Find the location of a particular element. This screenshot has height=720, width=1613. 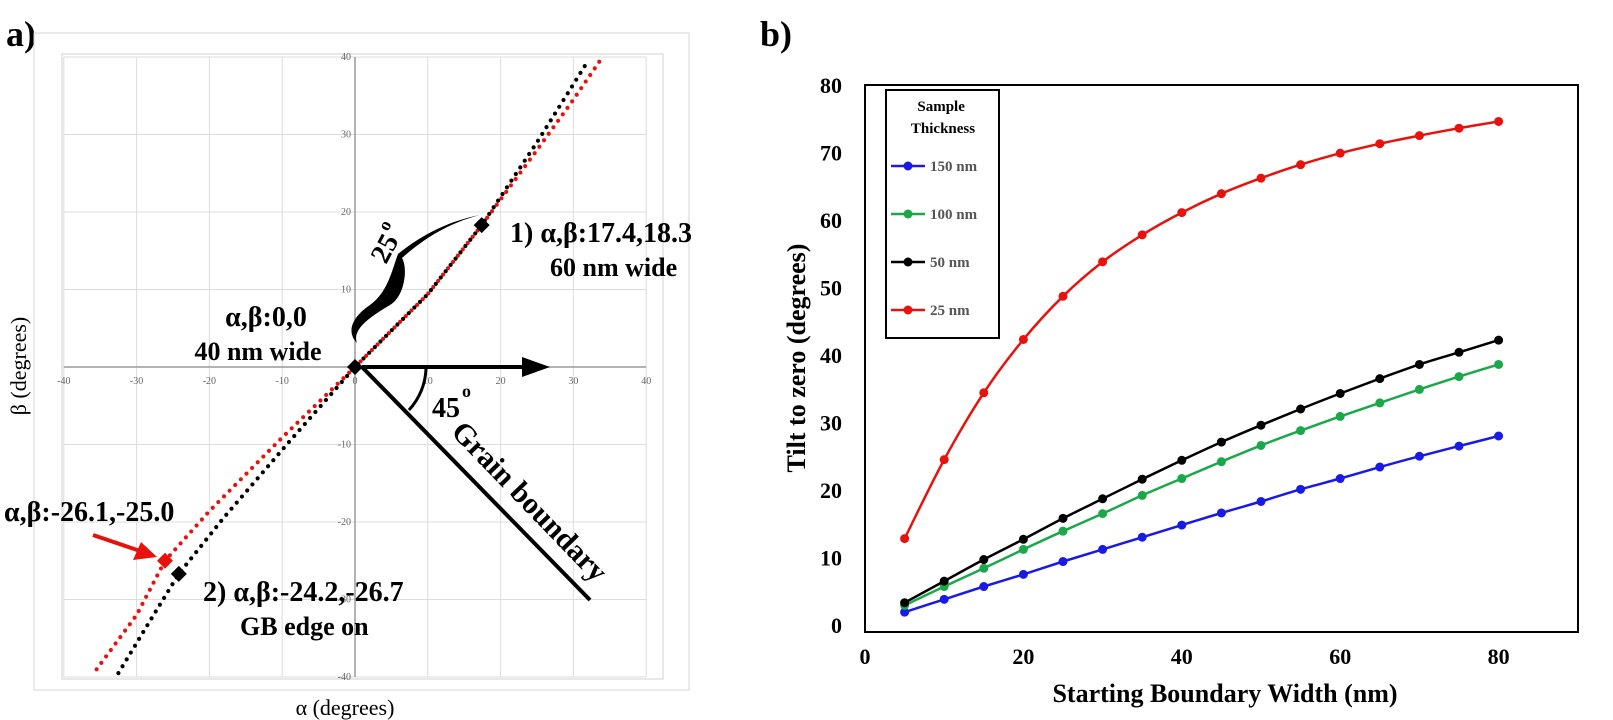

panel-a-x-tick-label: -20 is located at coordinates (209, 381).